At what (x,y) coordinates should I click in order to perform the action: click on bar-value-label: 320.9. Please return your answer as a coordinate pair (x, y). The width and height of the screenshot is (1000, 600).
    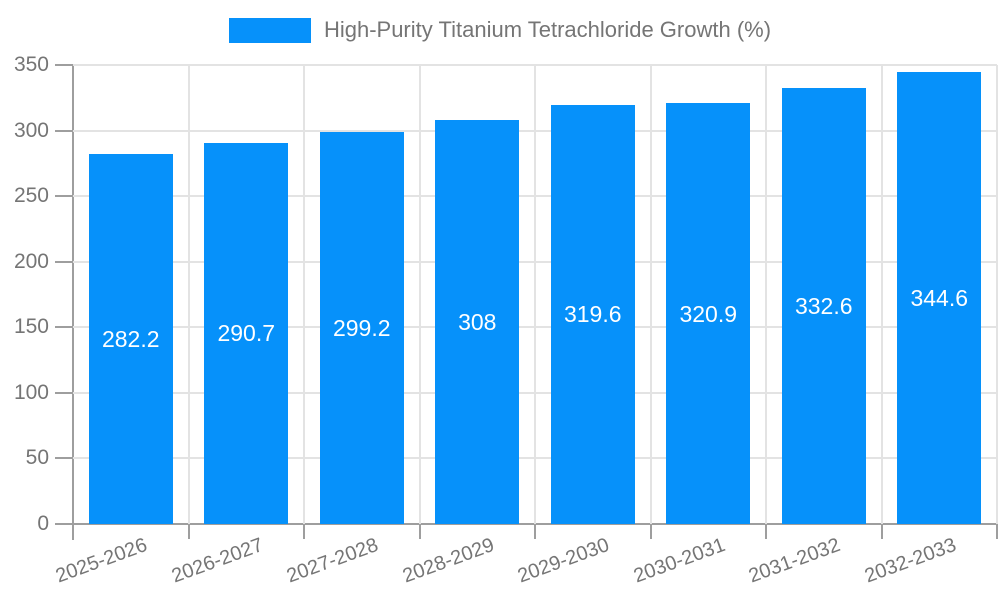
    Looking at the image, I should click on (708, 313).